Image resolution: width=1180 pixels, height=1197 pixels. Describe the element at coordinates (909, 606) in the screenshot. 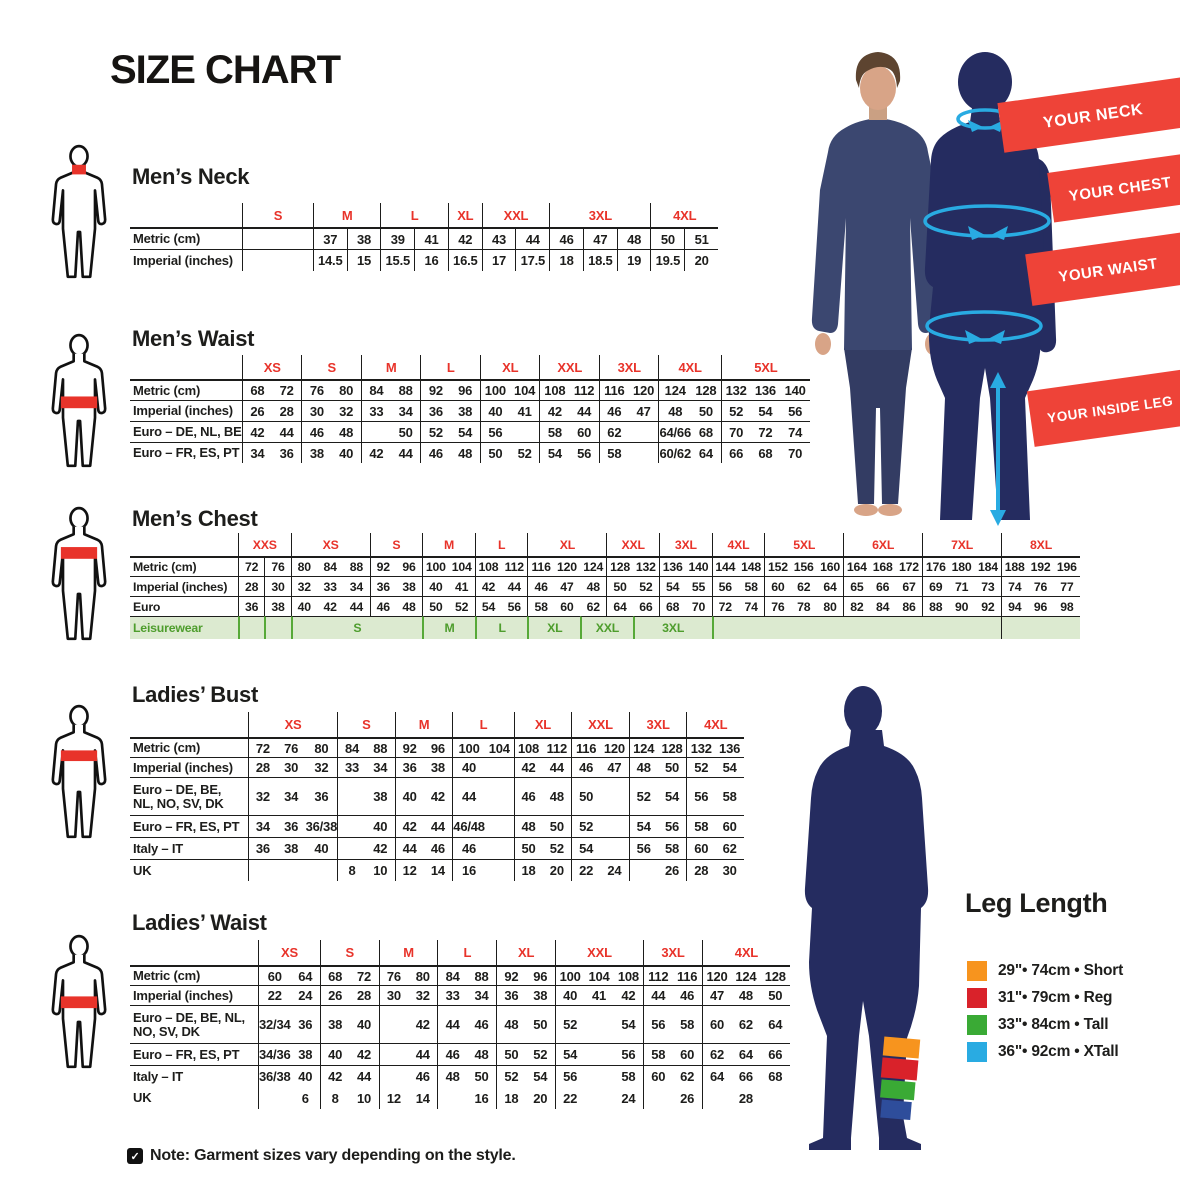

I see `size-cell: 86` at that location.